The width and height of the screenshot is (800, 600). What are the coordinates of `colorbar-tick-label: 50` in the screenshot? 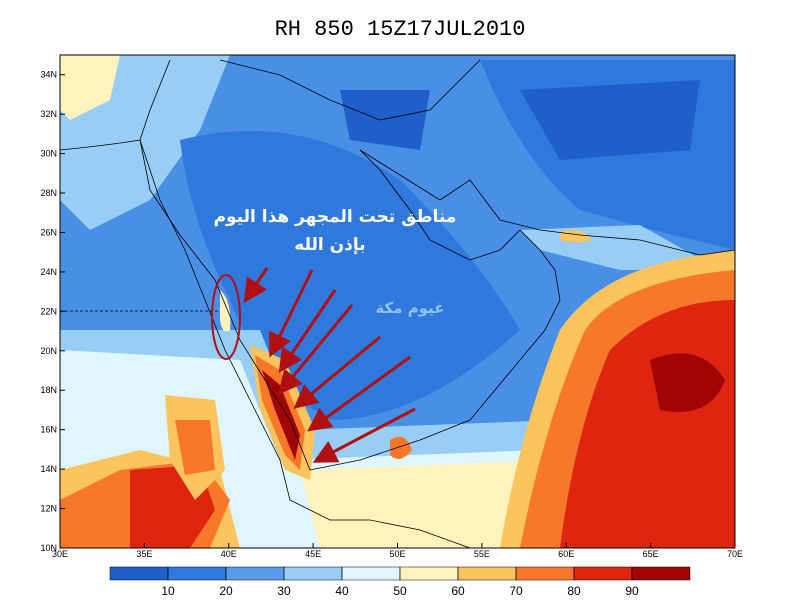 It's located at (400, 591).